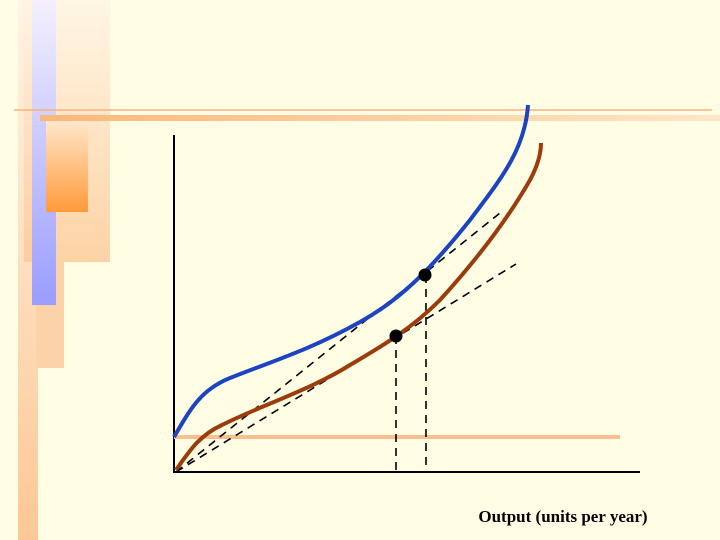 The width and height of the screenshot is (720, 540). Describe the element at coordinates (67, 166) in the screenshot. I see `deco-block` at that location.